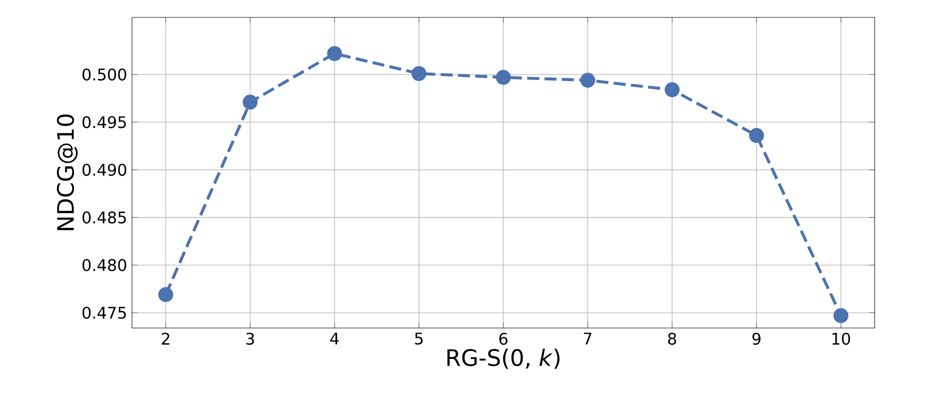  Describe the element at coordinates (166, 338) in the screenshot. I see `x-tick-label: 2` at that location.